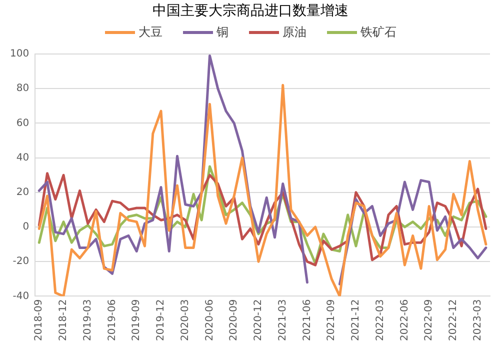 The width and height of the screenshot is (501, 348). Describe the element at coordinates (404, 320) in the screenshot. I see `x-tick-label: 2022-06` at that location.